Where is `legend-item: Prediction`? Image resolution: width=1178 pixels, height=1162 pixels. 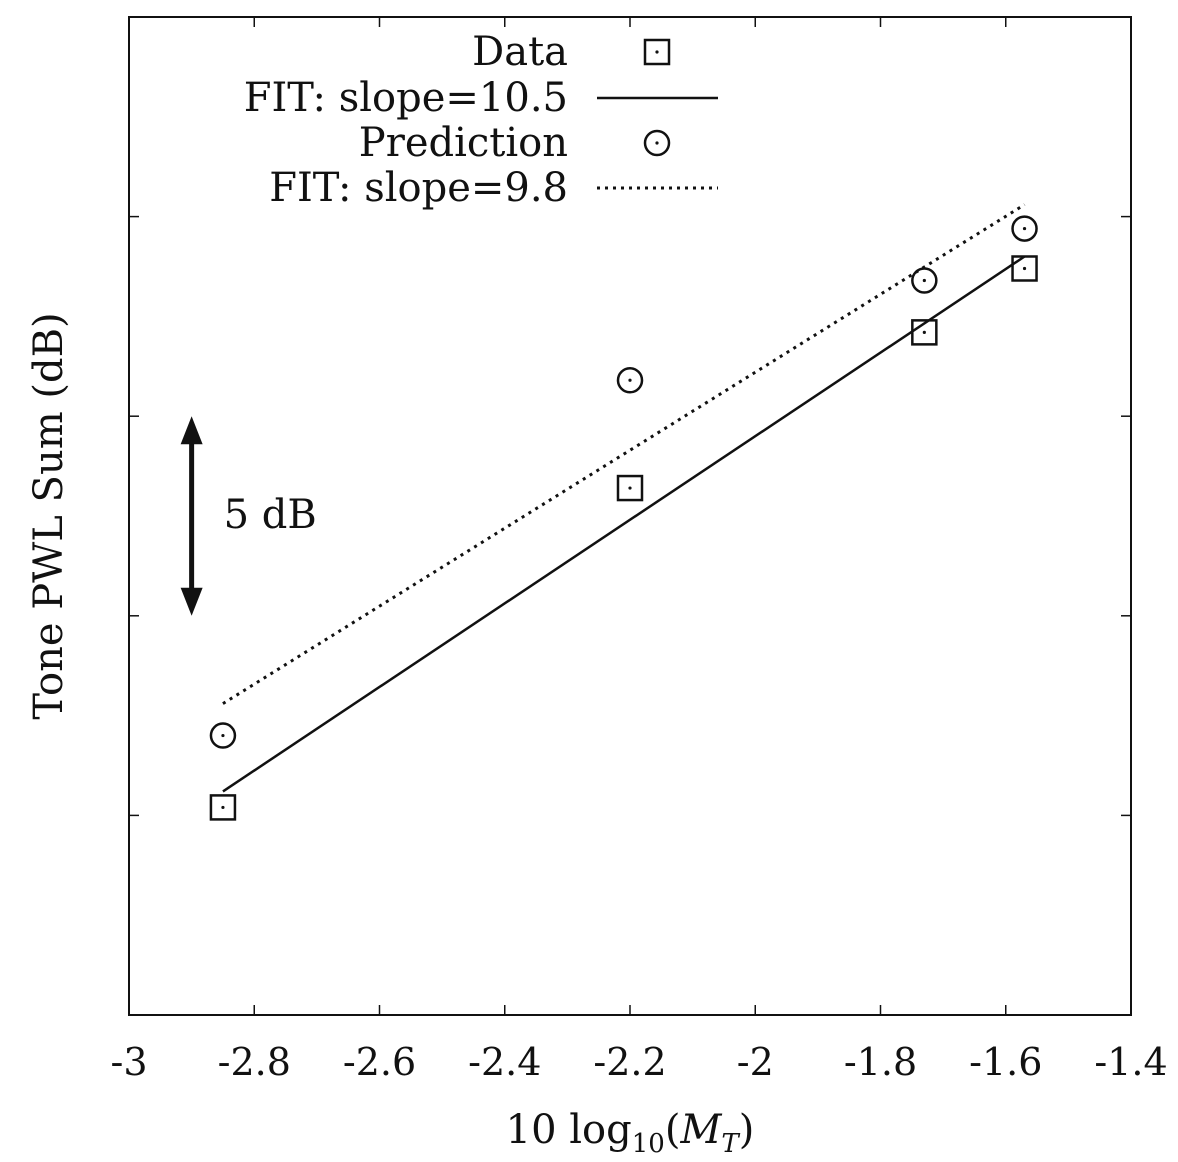 legend-item: Prediction is located at coordinates (515, 143).